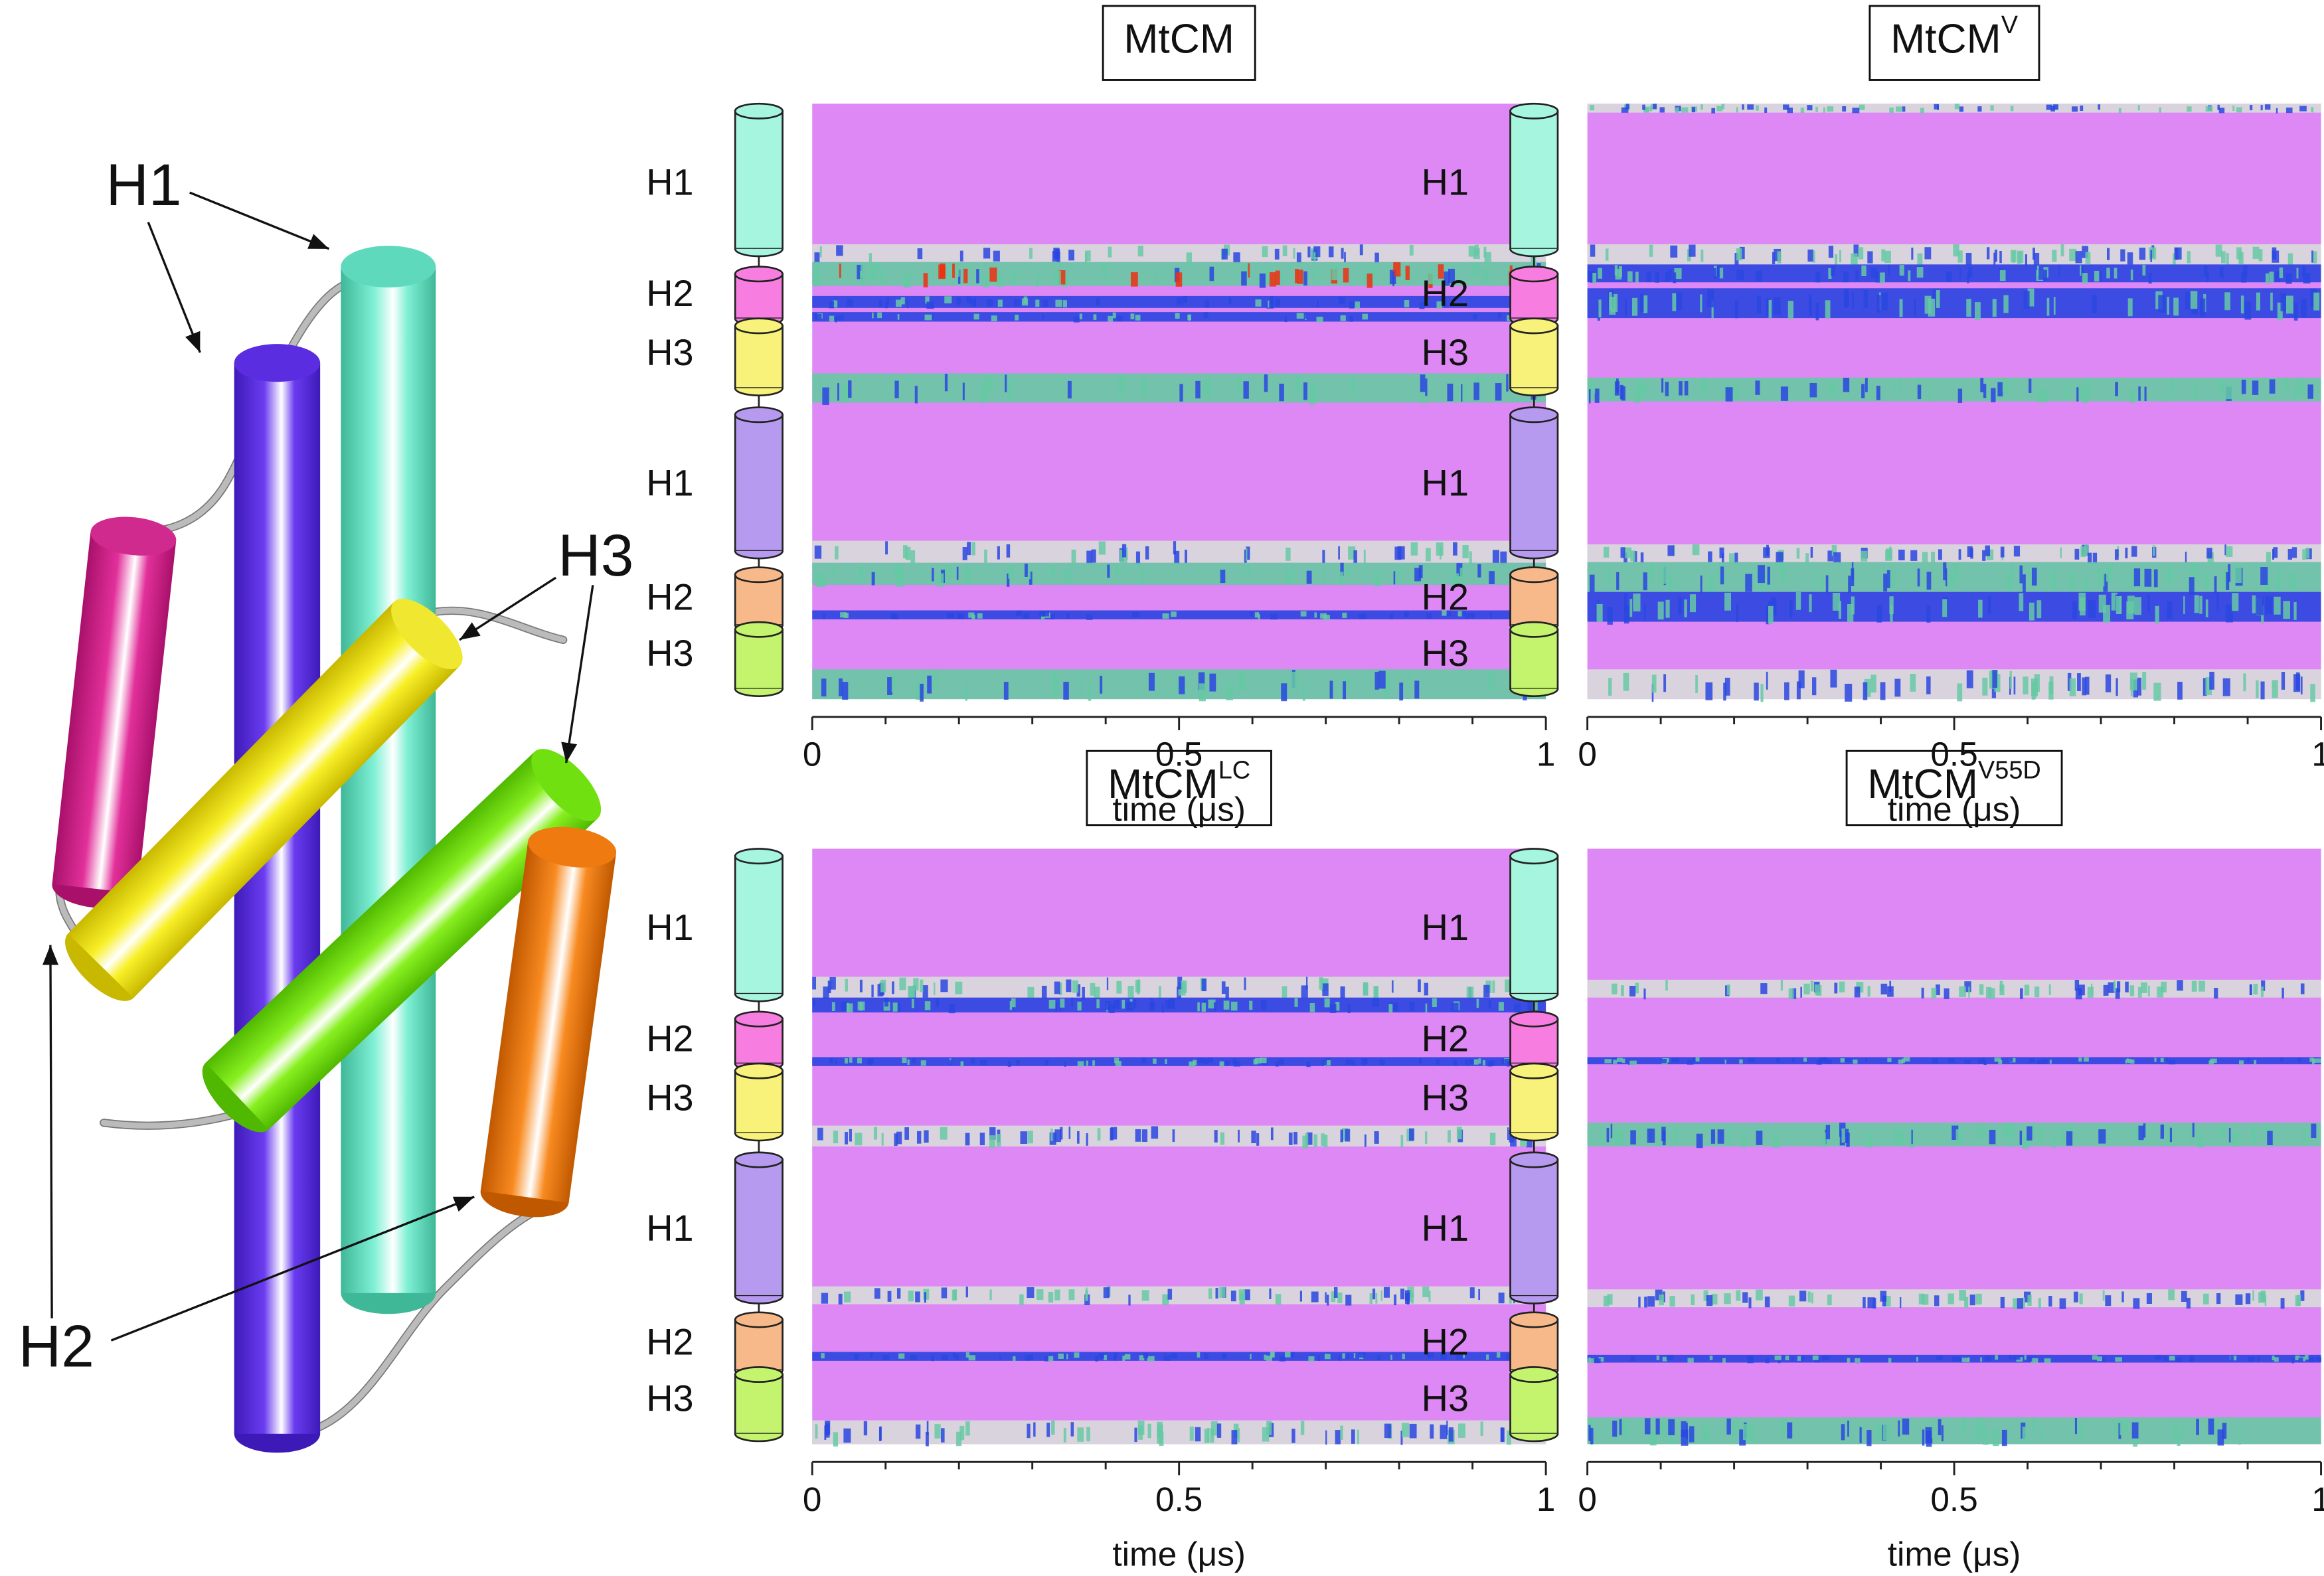 The width and height of the screenshot is (2324, 1576). I want to click on heatmap-stripe, so click(1179, 1135).